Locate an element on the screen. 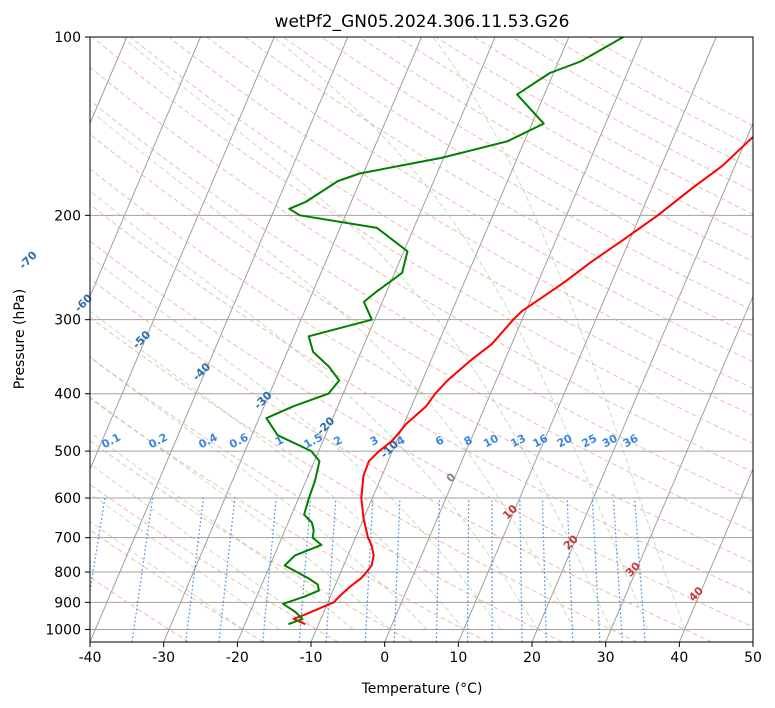 The height and width of the screenshot is (708, 775). x-tick-label: 30 is located at coordinates (606, 658).